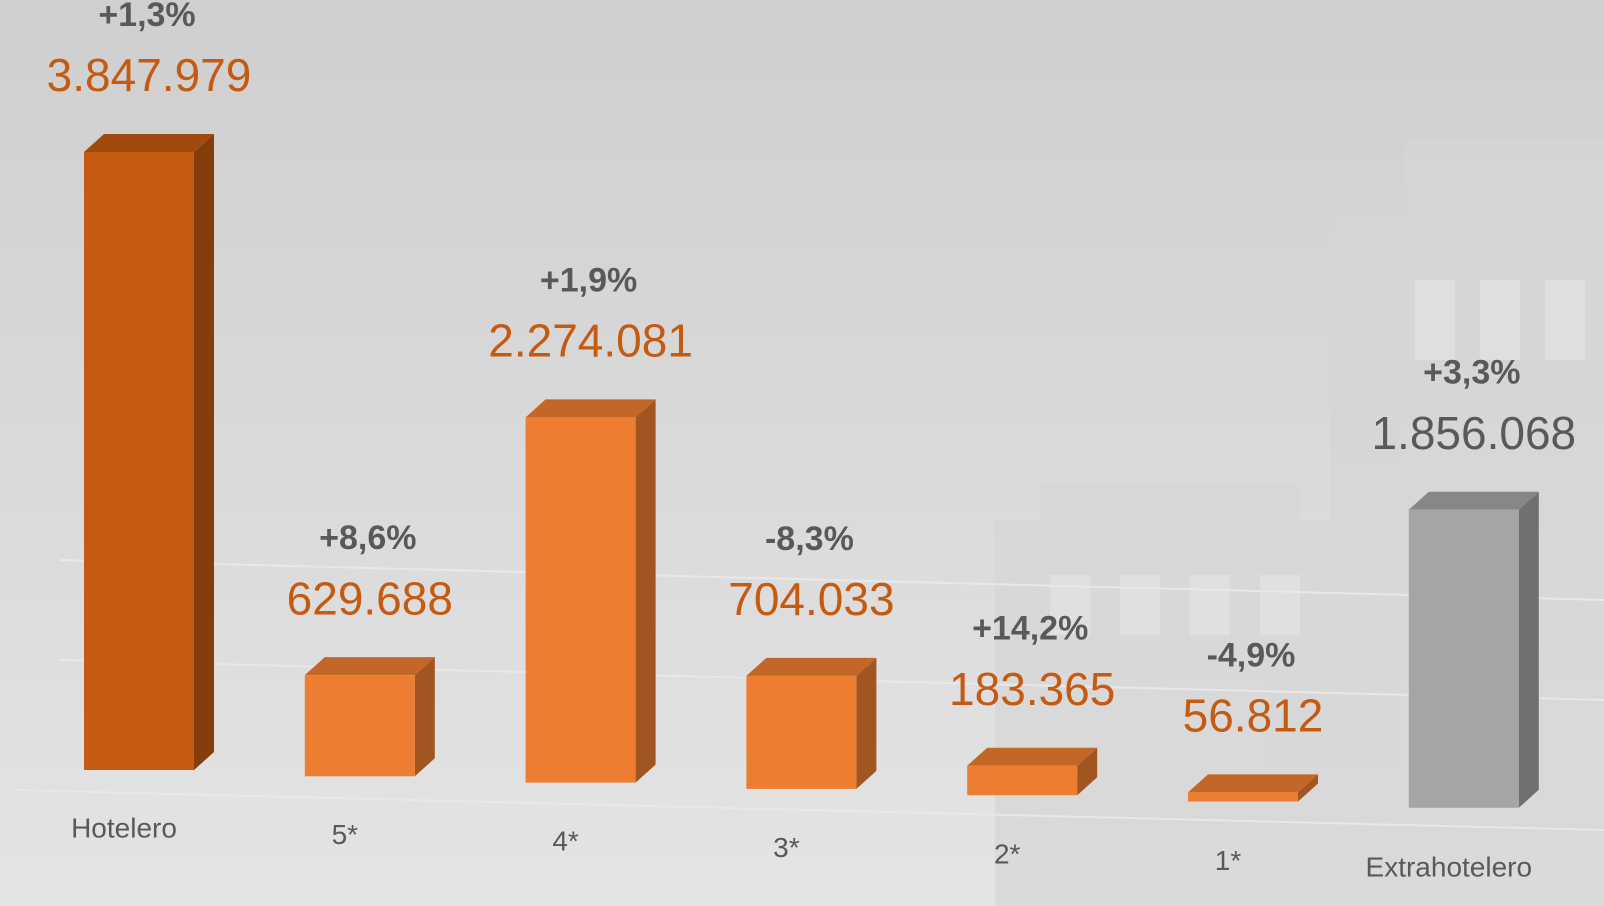  I want to click on change-label: +1,9%, so click(588, 280).